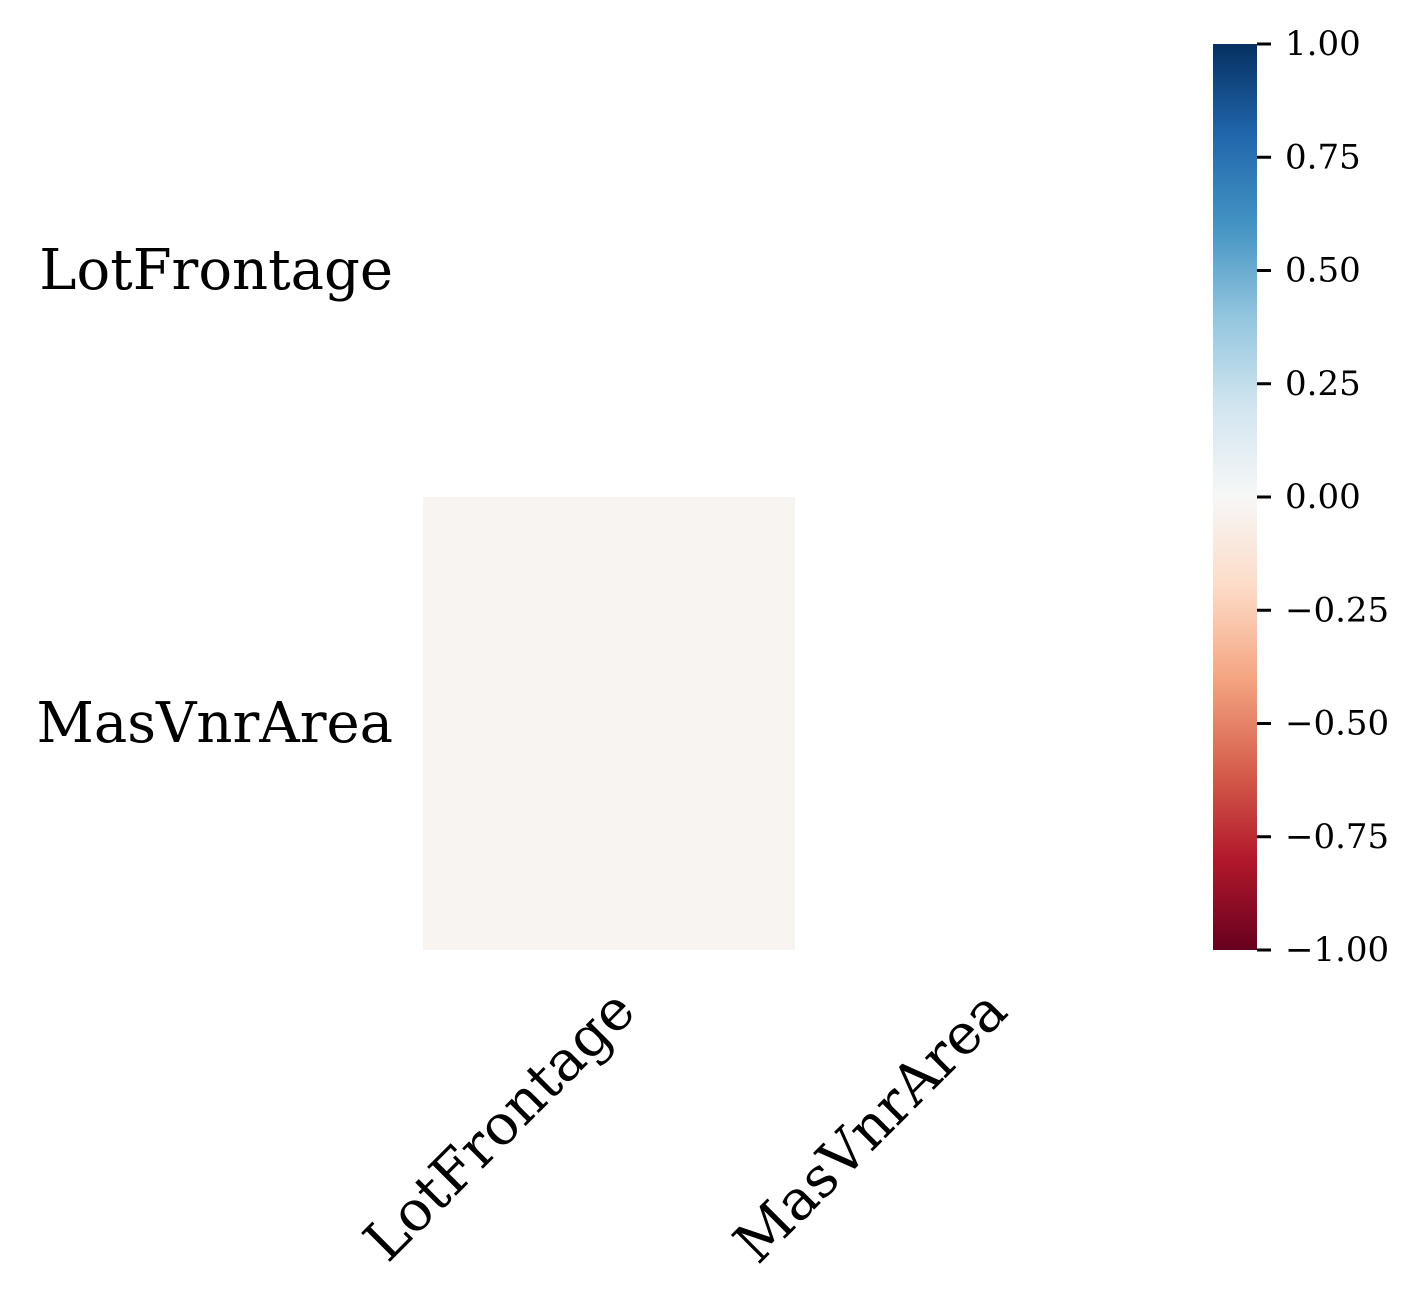 This screenshot has width=1423, height=1308. What do you see at coordinates (216, 270) in the screenshot?
I see `row-label-lotfrontage: LotFrontage` at bounding box center [216, 270].